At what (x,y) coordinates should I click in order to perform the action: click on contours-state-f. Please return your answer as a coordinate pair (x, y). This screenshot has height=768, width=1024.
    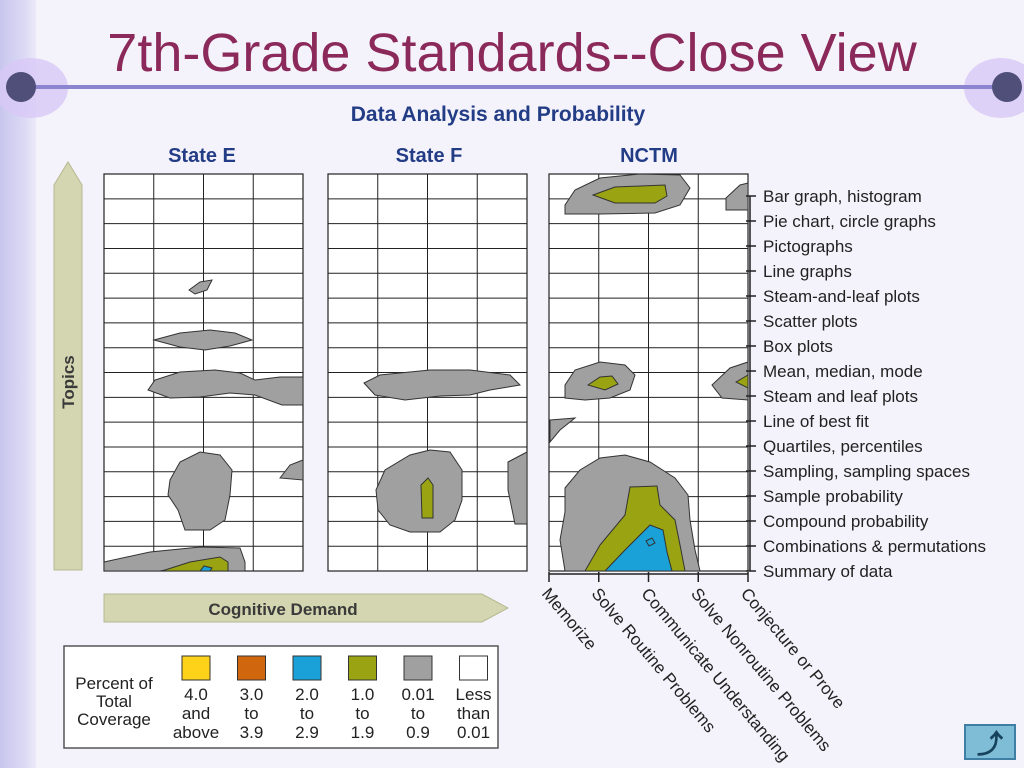
    Looking at the image, I should click on (445, 451).